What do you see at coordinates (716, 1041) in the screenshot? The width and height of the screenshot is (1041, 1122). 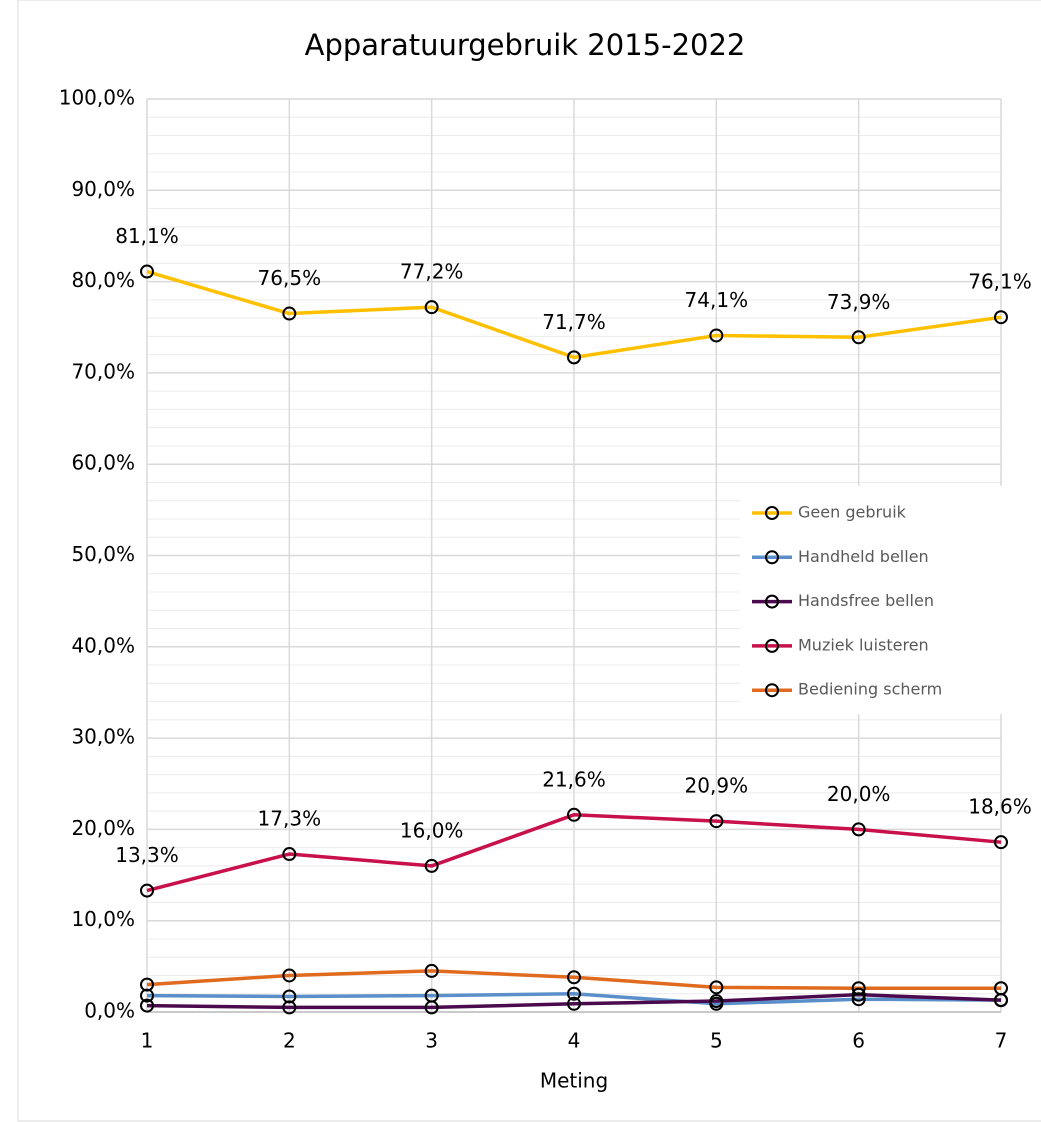 I see `x-tick-label: 5` at bounding box center [716, 1041].